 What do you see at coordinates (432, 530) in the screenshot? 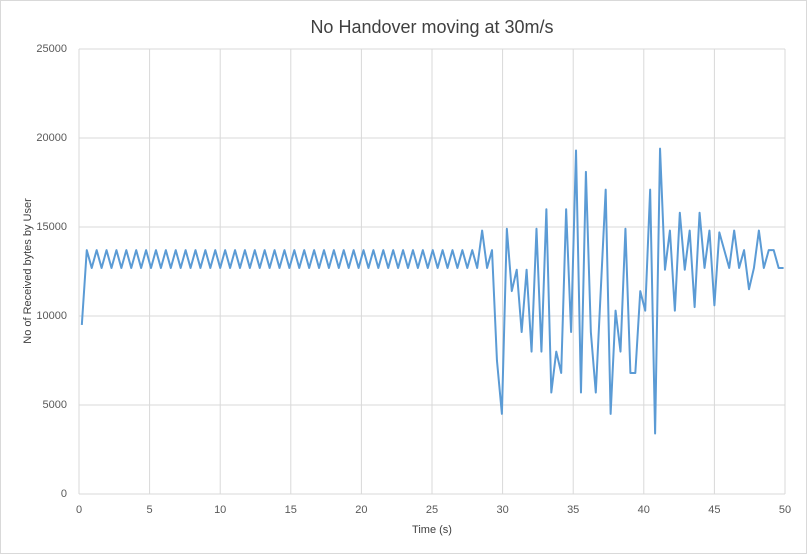
I see `x-axis-label: Time (s)` at bounding box center [432, 530].